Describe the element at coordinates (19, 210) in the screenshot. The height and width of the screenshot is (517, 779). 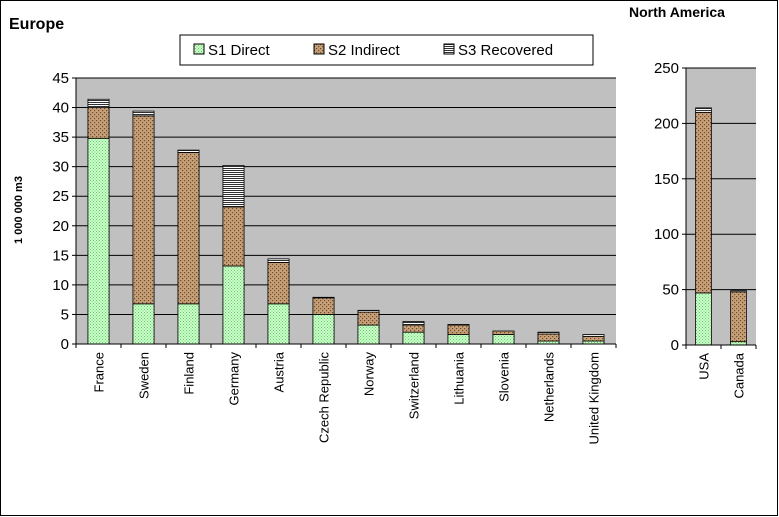
I see `europe-y-axis-label: 1 000 000 m3` at that location.